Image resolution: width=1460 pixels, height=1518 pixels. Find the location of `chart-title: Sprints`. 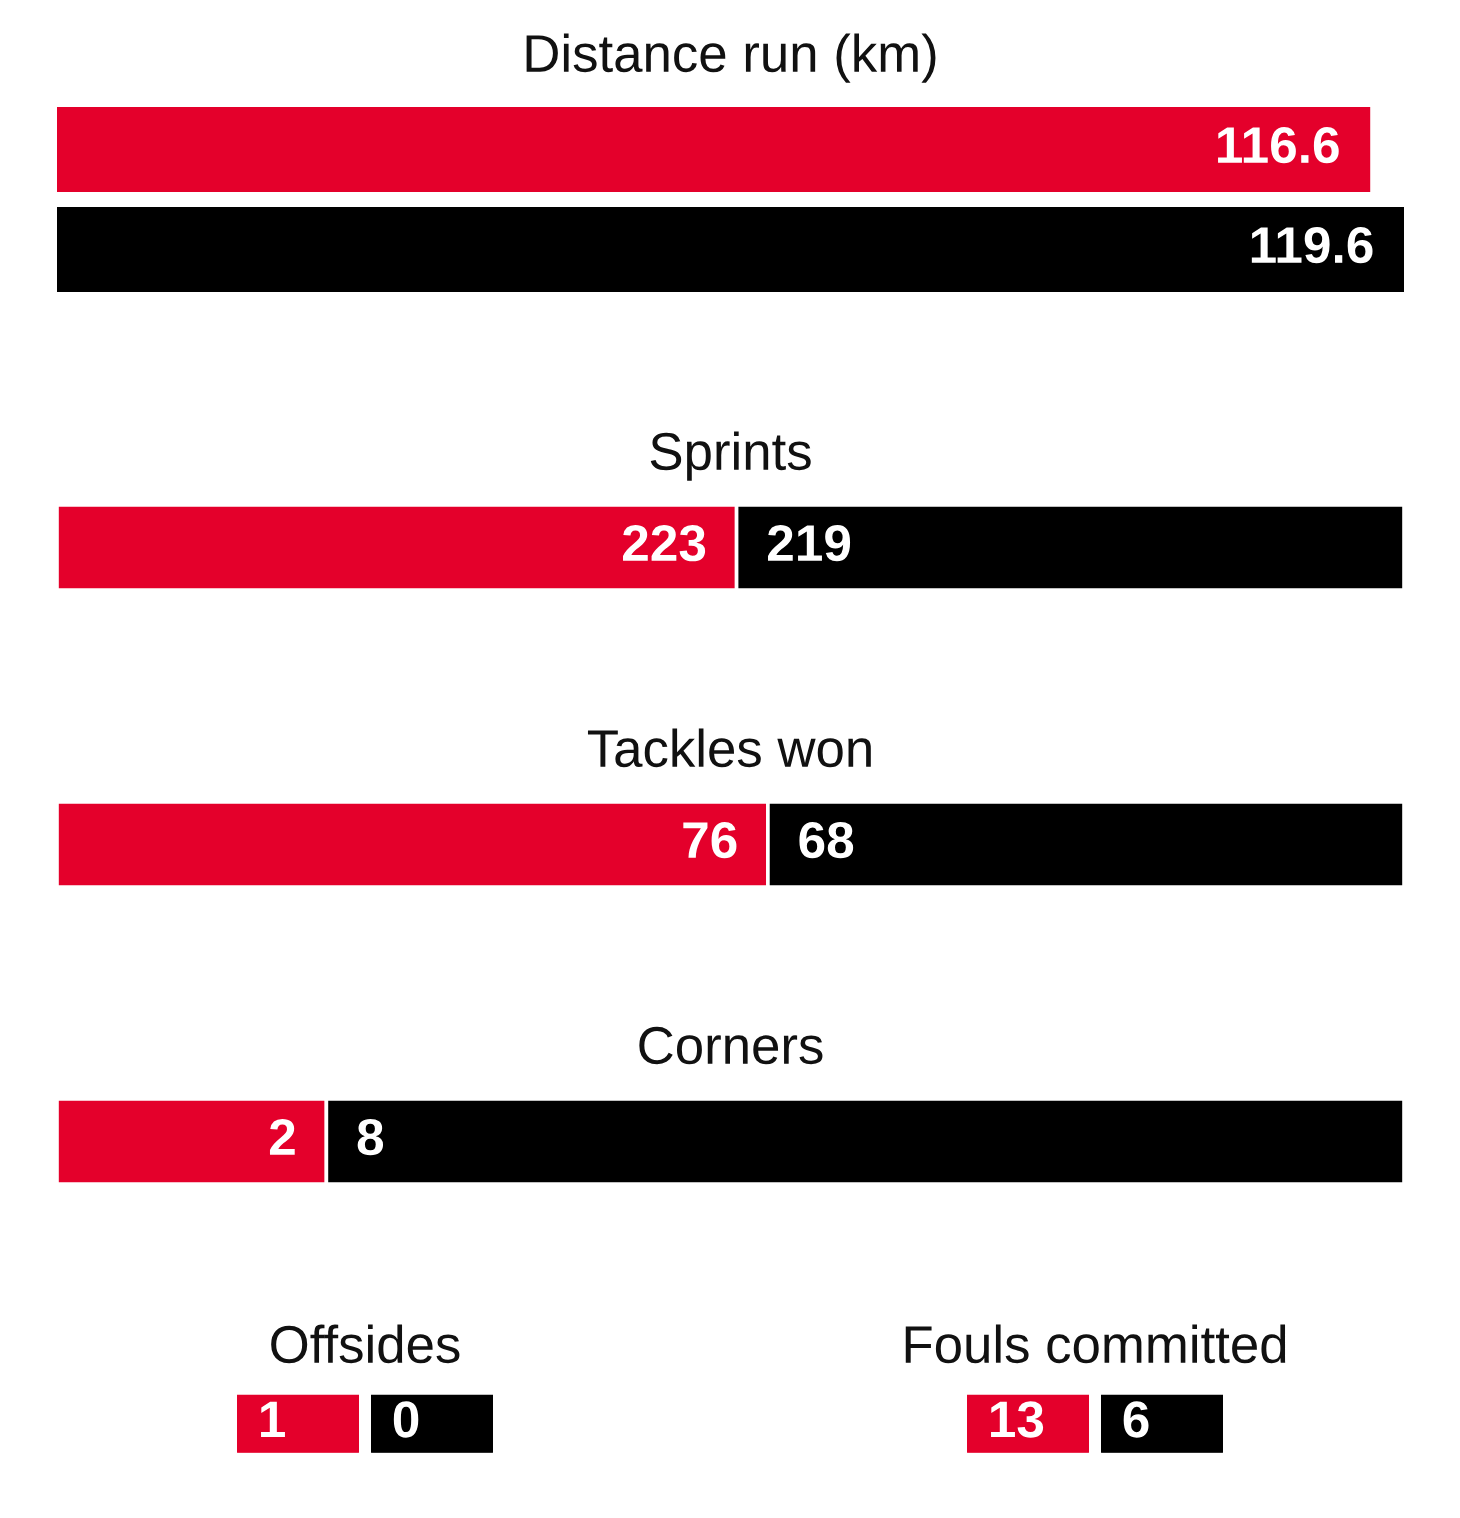

chart-title: Sprints is located at coordinates (730, 456).